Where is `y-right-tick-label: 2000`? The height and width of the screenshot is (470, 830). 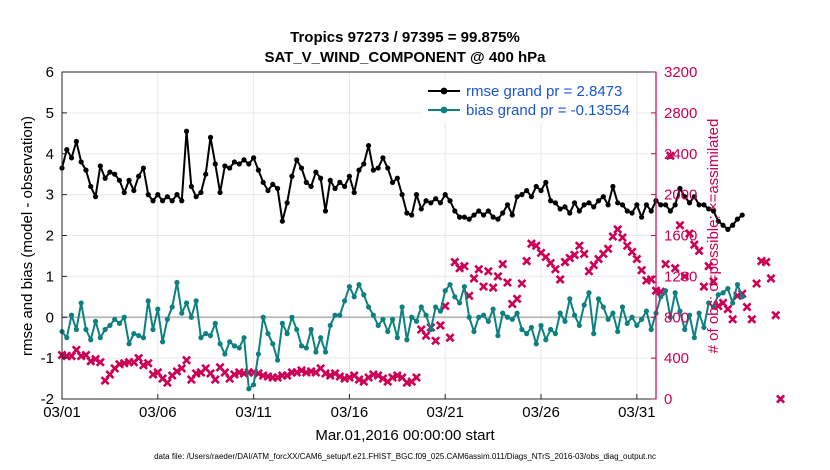 y-right-tick-label: 2000 is located at coordinates (680, 195).